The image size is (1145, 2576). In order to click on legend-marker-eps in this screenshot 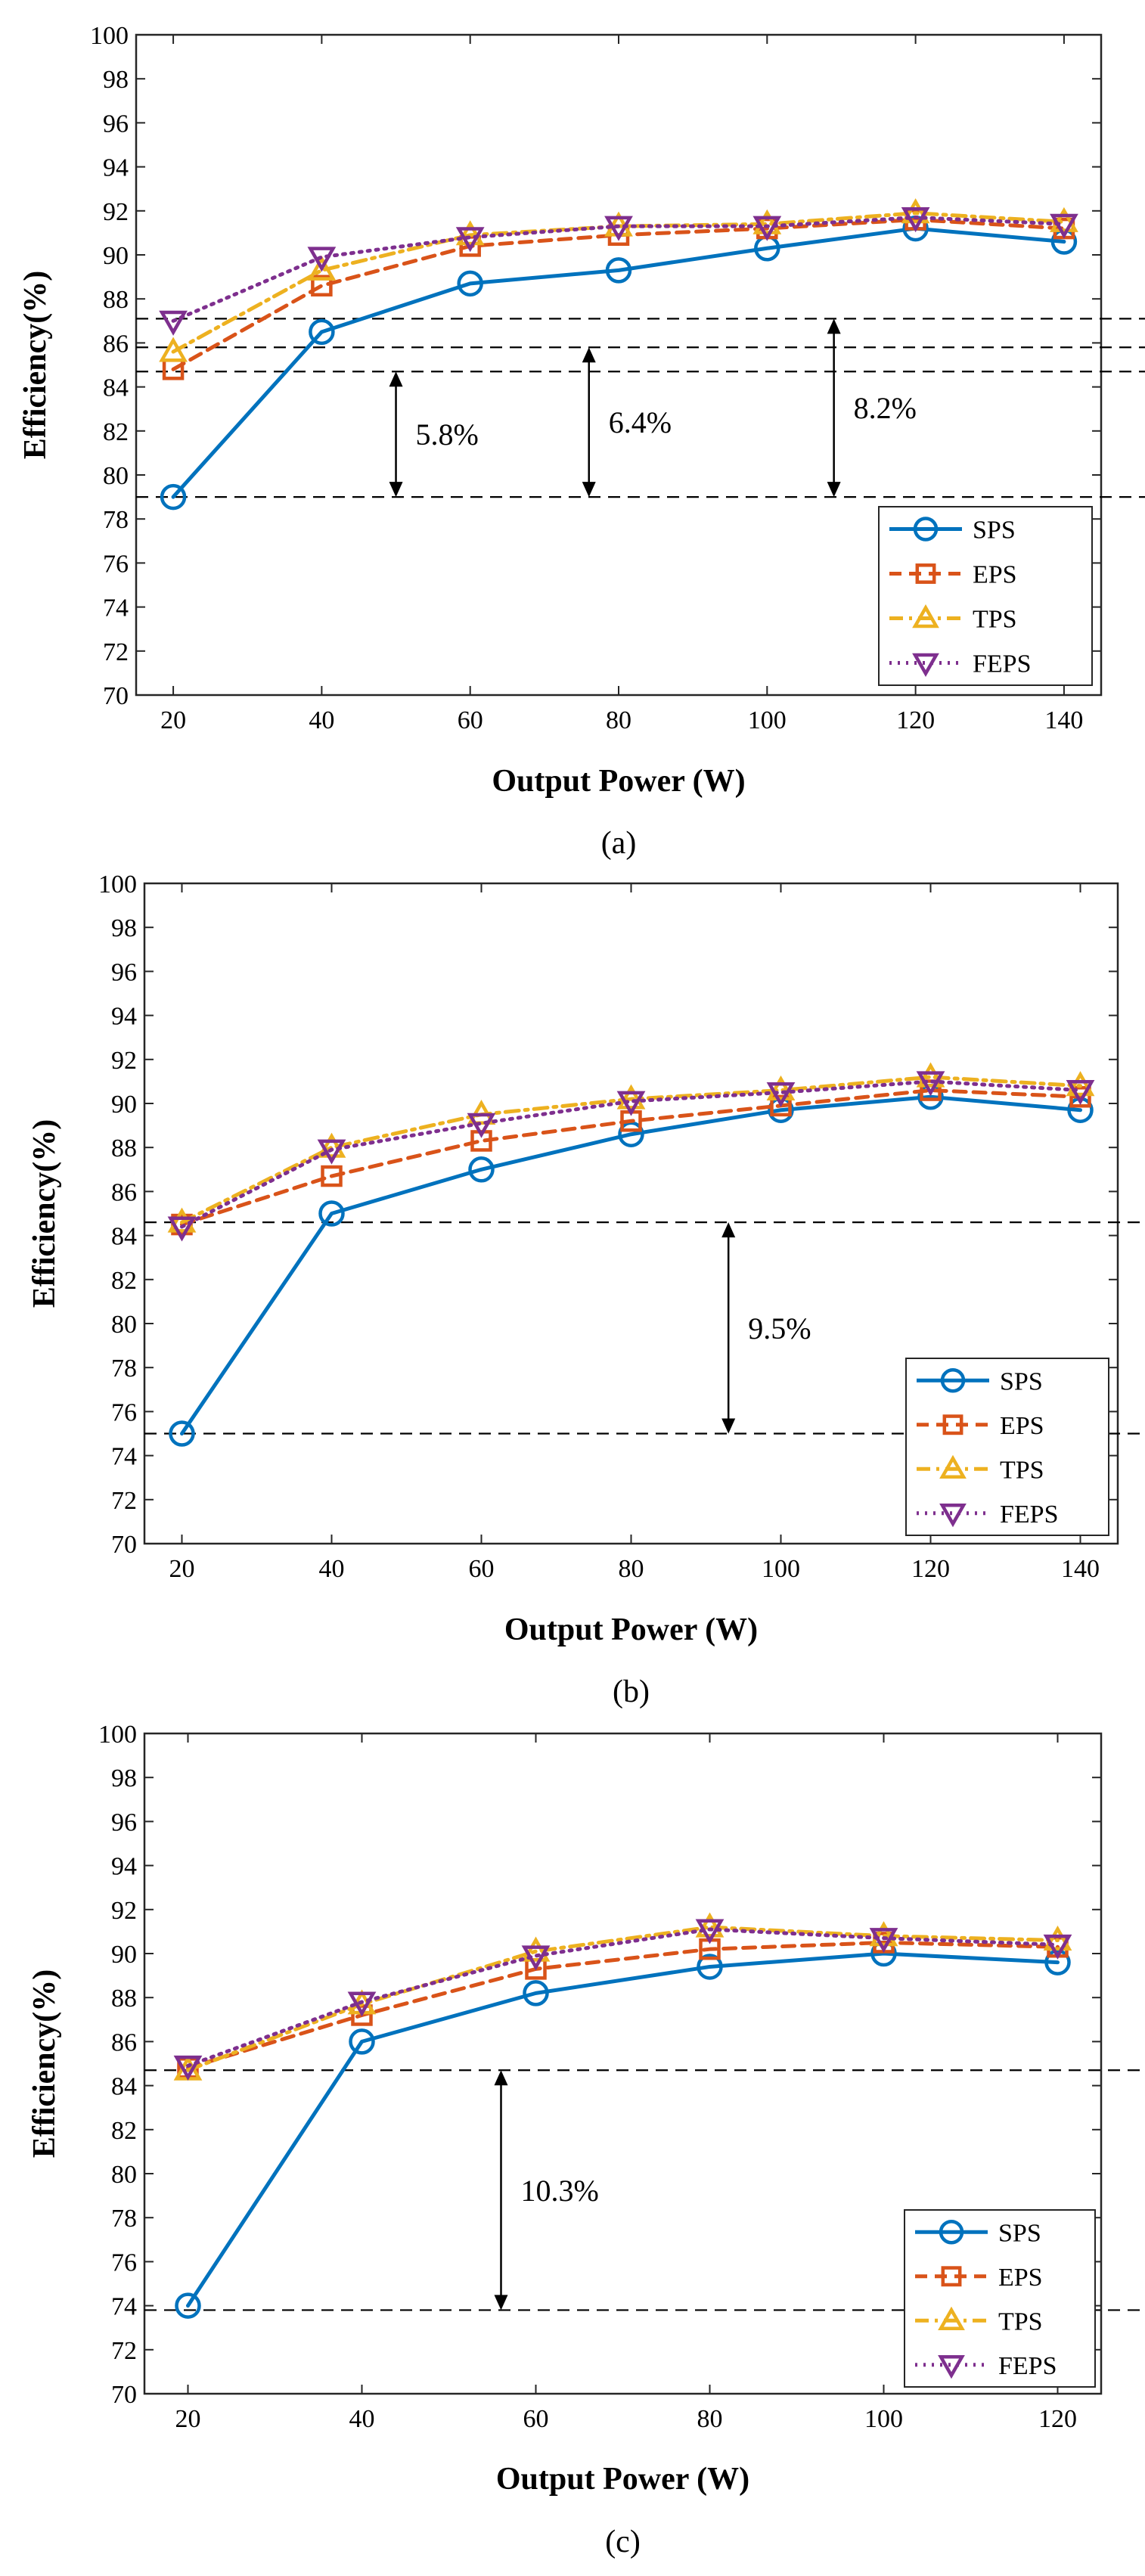, I will do `click(952, 1424)`.